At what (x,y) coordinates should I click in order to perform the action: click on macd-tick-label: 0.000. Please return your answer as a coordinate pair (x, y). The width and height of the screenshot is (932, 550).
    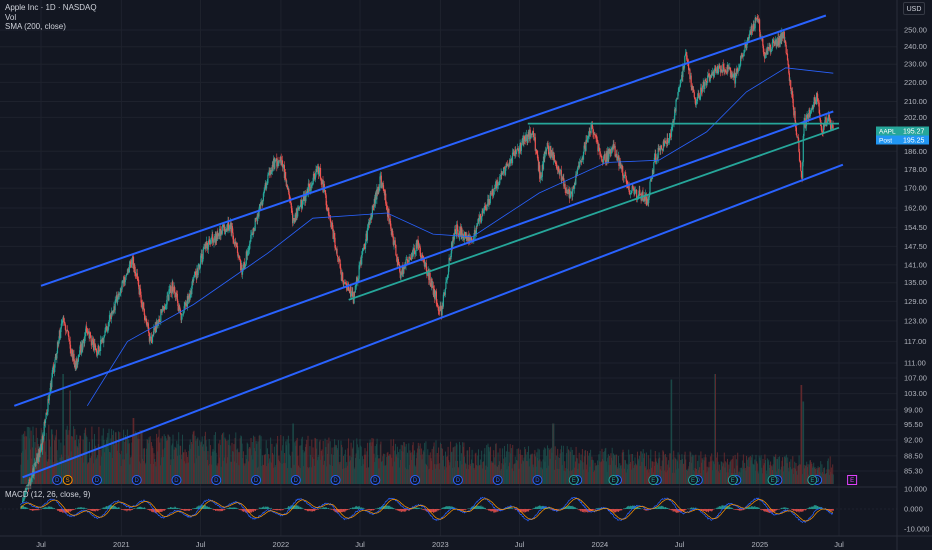
    Looking at the image, I should click on (913, 509).